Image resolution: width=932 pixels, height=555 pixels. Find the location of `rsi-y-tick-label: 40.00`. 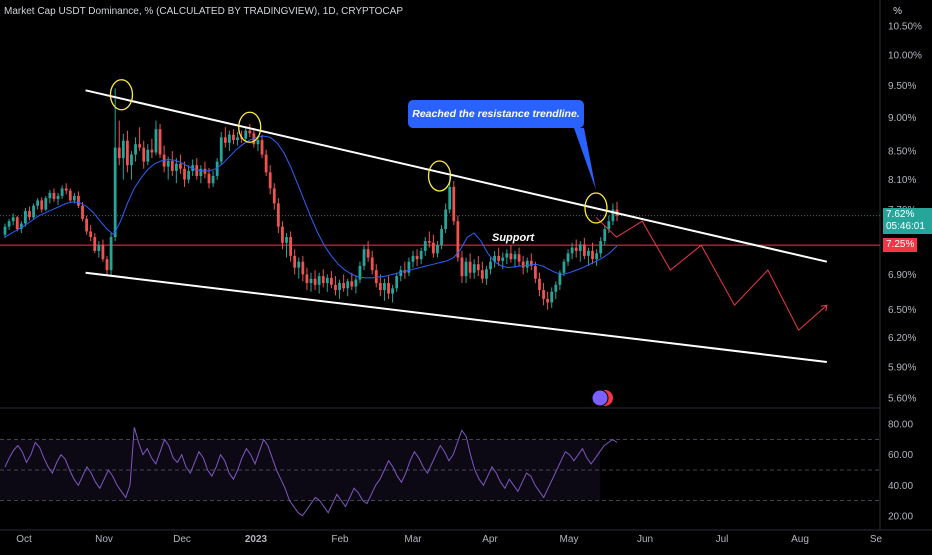

rsi-y-tick-label: 40.00 is located at coordinates (900, 486).